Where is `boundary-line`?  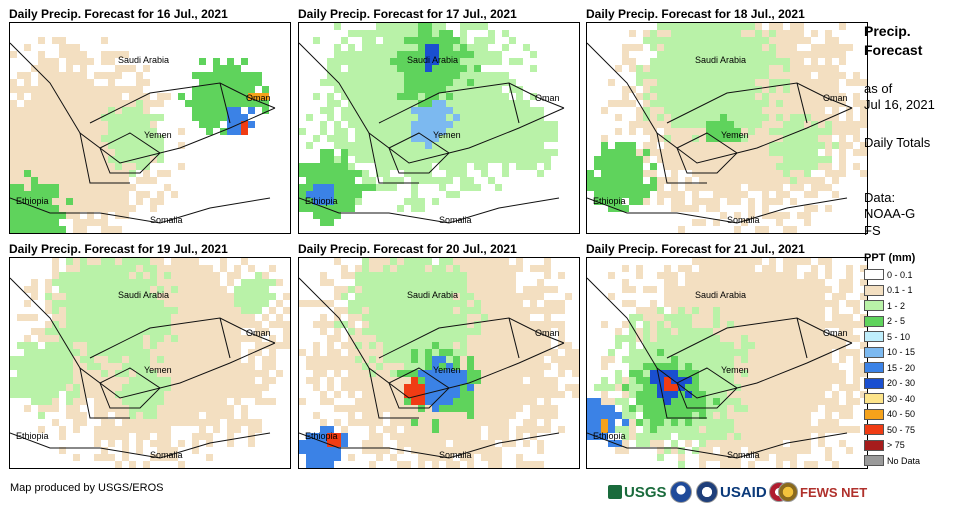 boundary-line is located at coordinates (514, 103).